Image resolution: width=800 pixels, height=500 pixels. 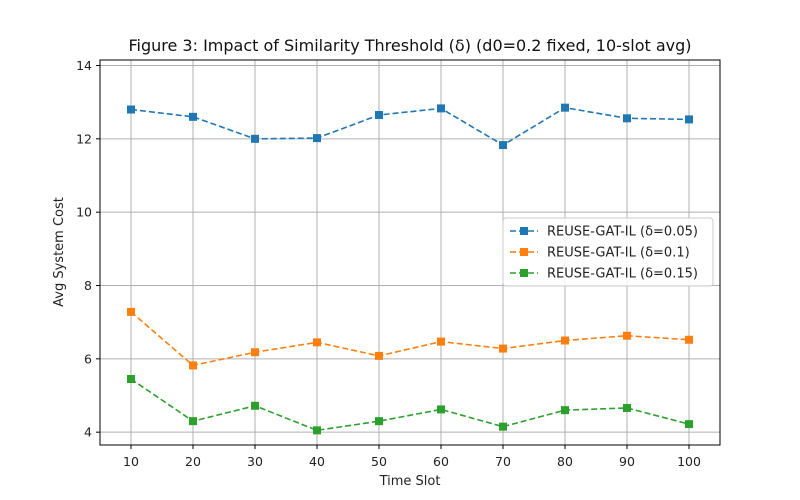 I want to click on y-tick-label: 6, so click(x=88, y=358).